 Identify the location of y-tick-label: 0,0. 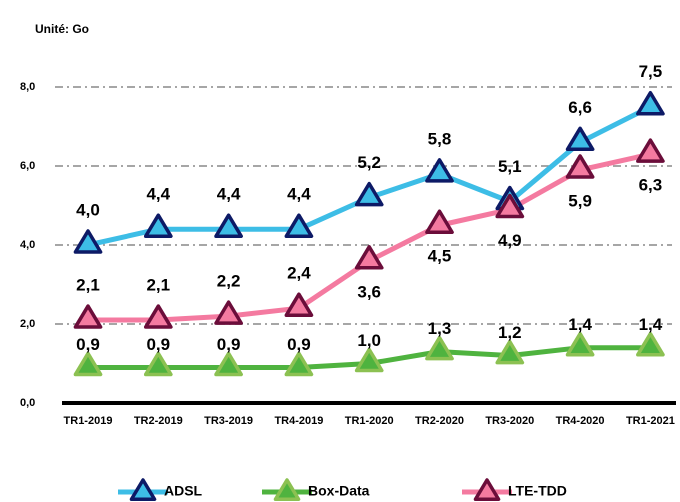
(27, 403).